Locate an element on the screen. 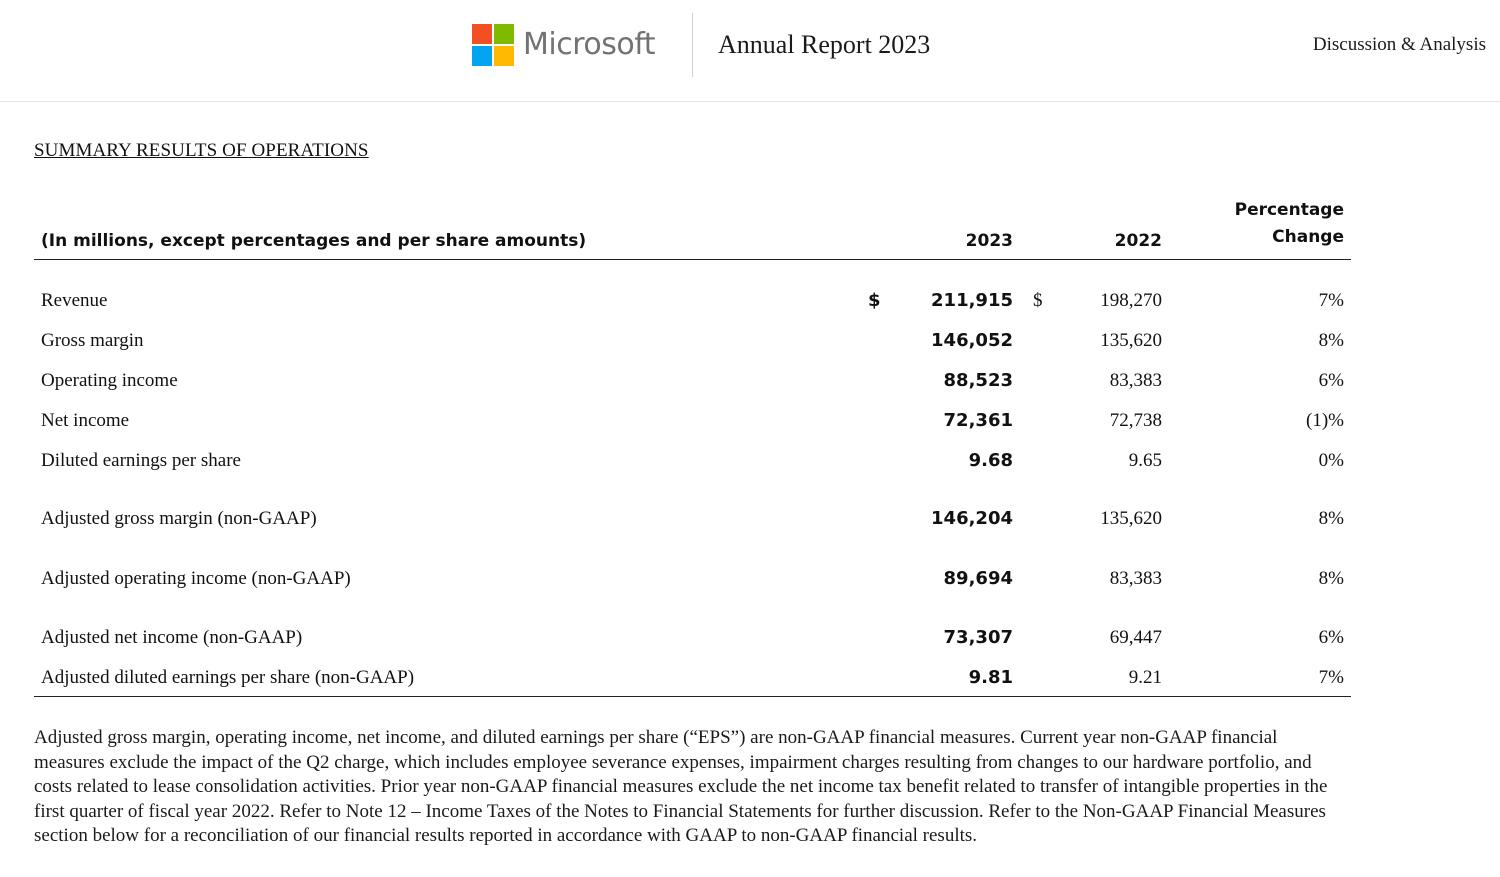 The height and width of the screenshot is (877, 1500). table-row: Revenue $ 211,915 $ 198,270 7% is located at coordinates (692, 301).